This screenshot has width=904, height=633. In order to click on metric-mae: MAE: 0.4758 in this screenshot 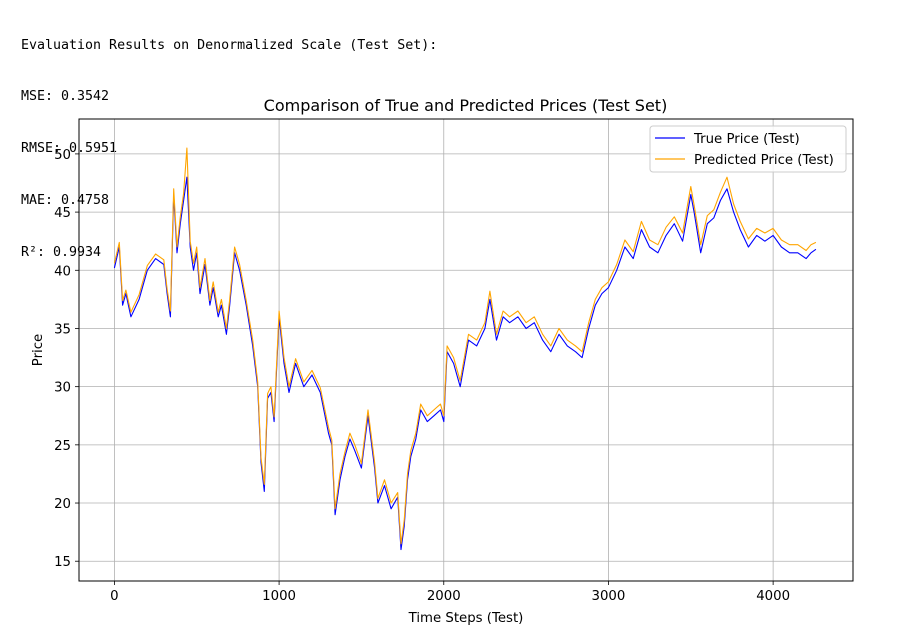, I will do `click(65, 201)`.